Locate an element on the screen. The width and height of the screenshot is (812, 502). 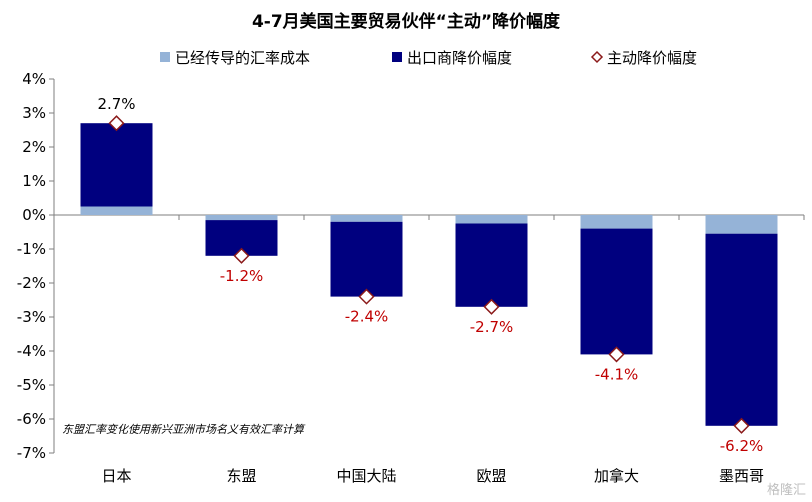
category-label: 加拿大 is located at coordinates (616, 476).